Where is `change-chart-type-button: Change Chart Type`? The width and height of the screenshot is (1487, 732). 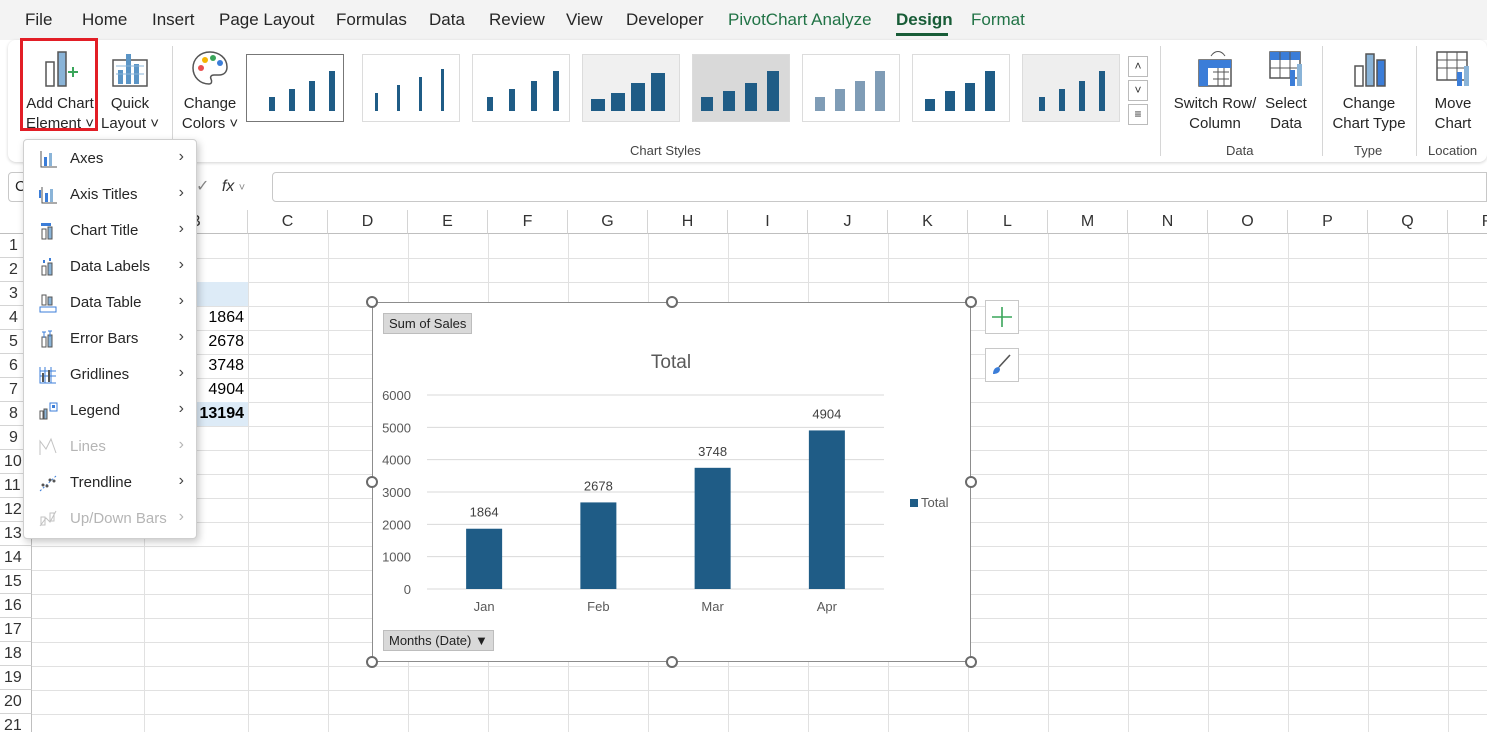 change-chart-type-button: Change Chart Type is located at coordinates (1369, 91).